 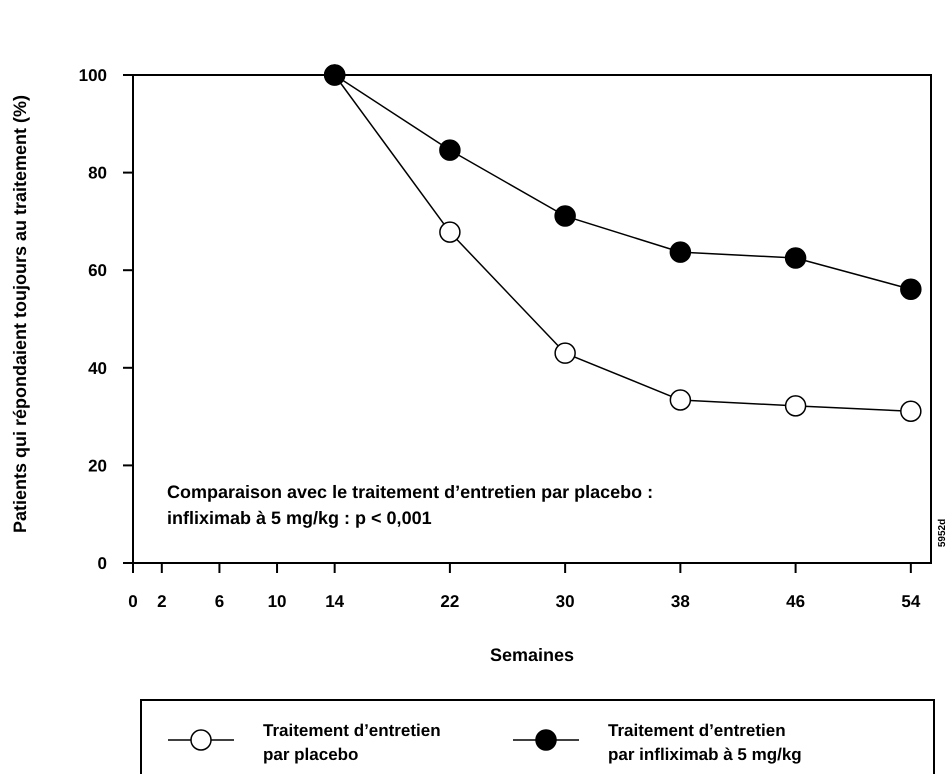 What do you see at coordinates (20, 314) in the screenshot?
I see `y-axis-title: Patients qui répondaient toujours au traitement (%)` at bounding box center [20, 314].